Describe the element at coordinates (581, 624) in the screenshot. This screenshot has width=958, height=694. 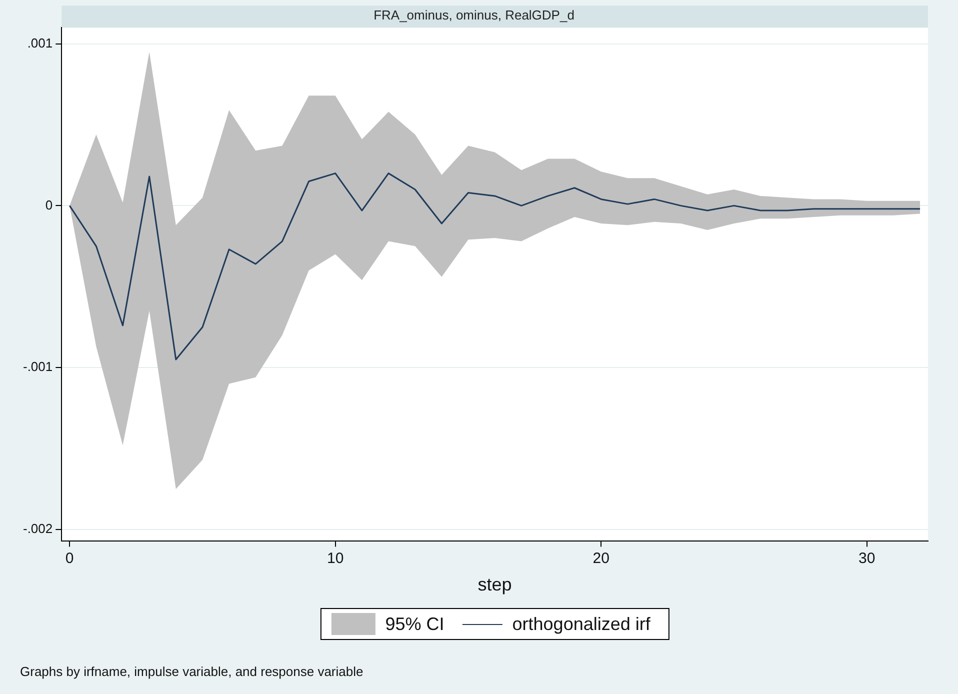
I see `legend-label: orthogonalized irf` at that location.